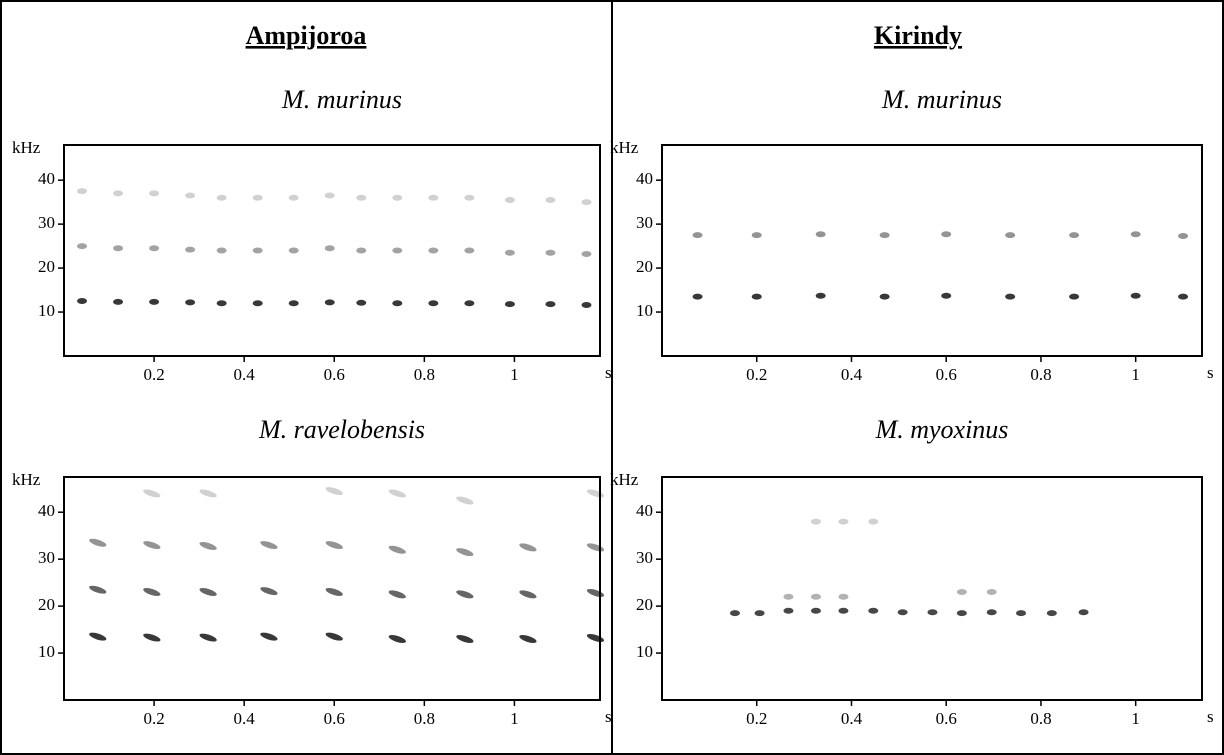 Image resolution: width=1224 pixels, height=755 pixels. What do you see at coordinates (644, 266) in the screenshot?
I see `y-tick-label: 20` at bounding box center [644, 266].